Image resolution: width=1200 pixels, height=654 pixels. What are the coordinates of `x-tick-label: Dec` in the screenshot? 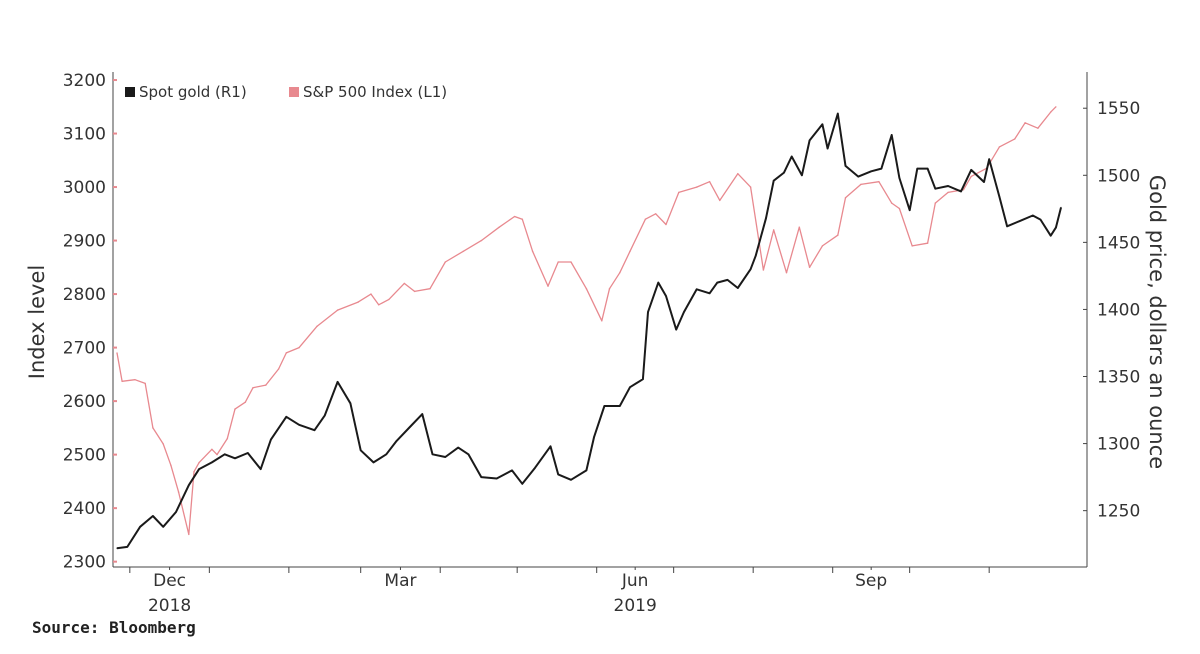 It's located at (169, 581).